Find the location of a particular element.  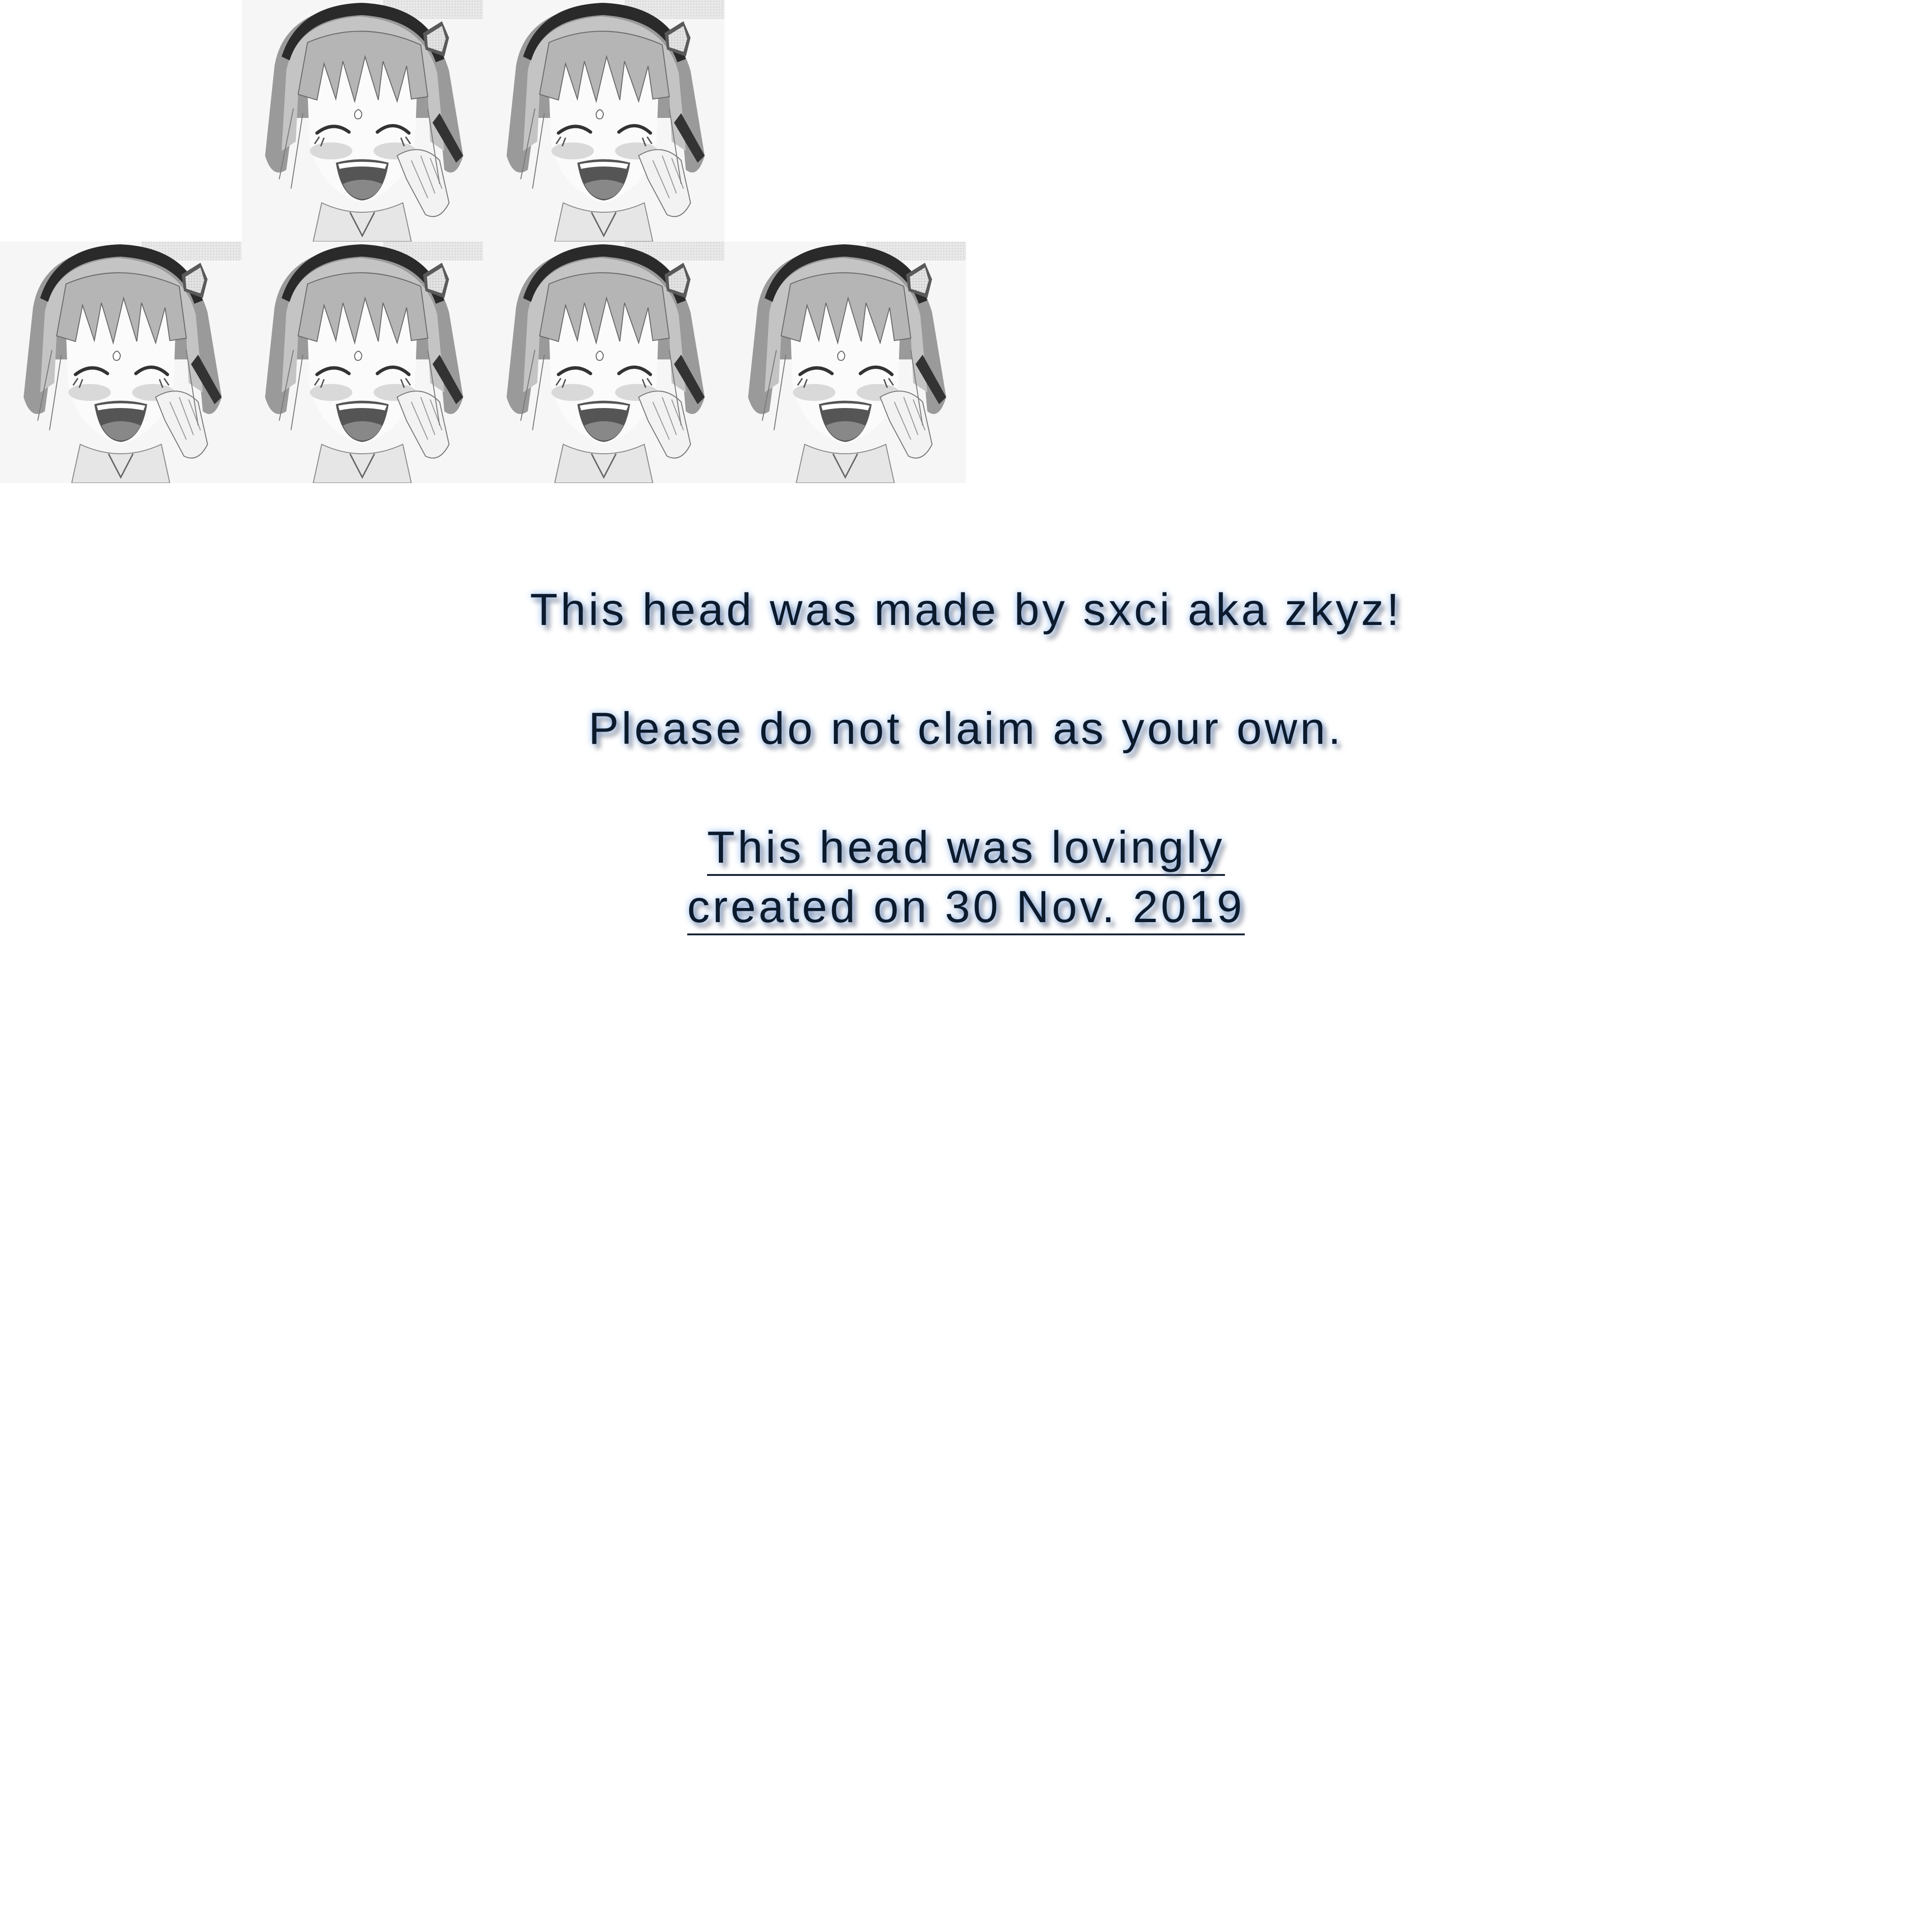

ownership-notice: Please do not claim as your own. is located at coordinates (966, 729).